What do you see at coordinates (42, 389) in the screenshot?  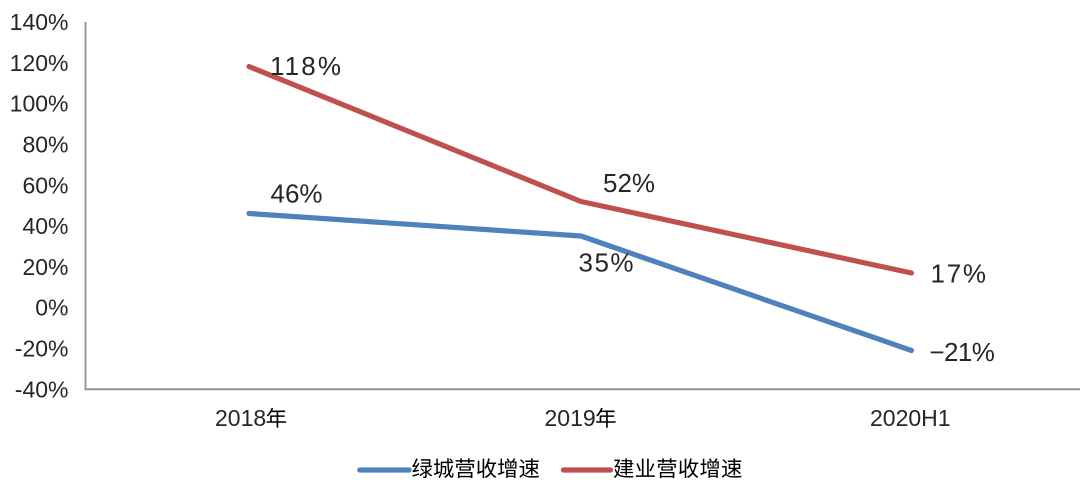 I see `svg-text: -40%` at bounding box center [42, 389].